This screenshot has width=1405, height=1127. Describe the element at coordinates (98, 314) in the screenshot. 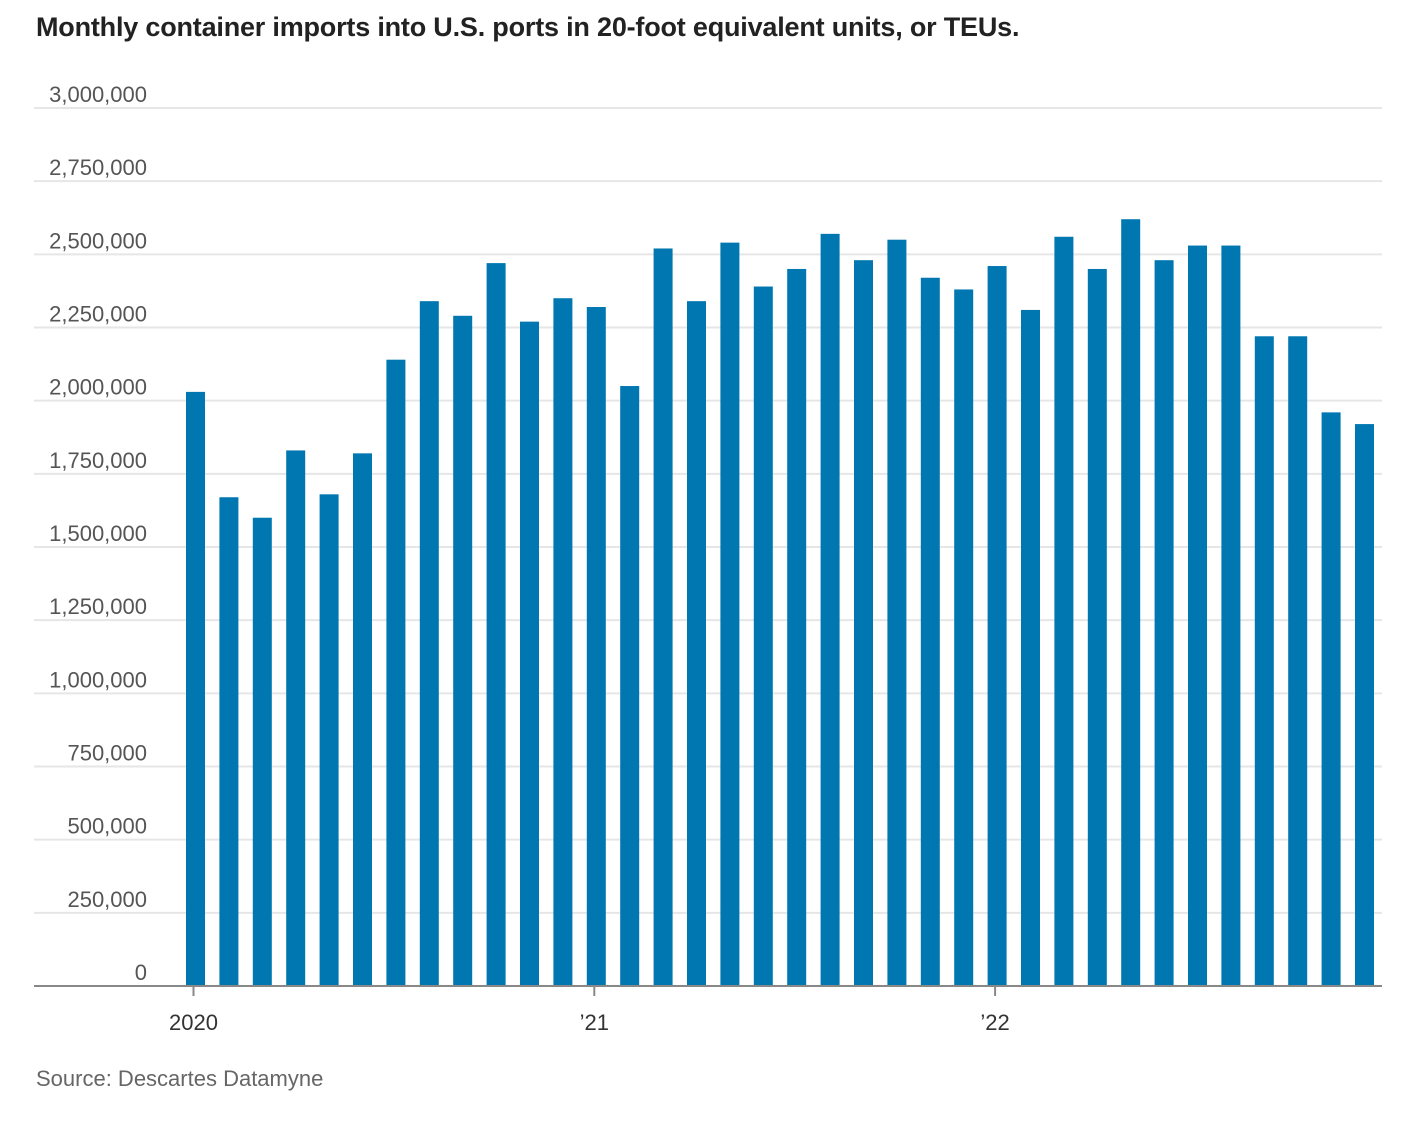

I see `y-tick-label: 2,250,000` at that location.